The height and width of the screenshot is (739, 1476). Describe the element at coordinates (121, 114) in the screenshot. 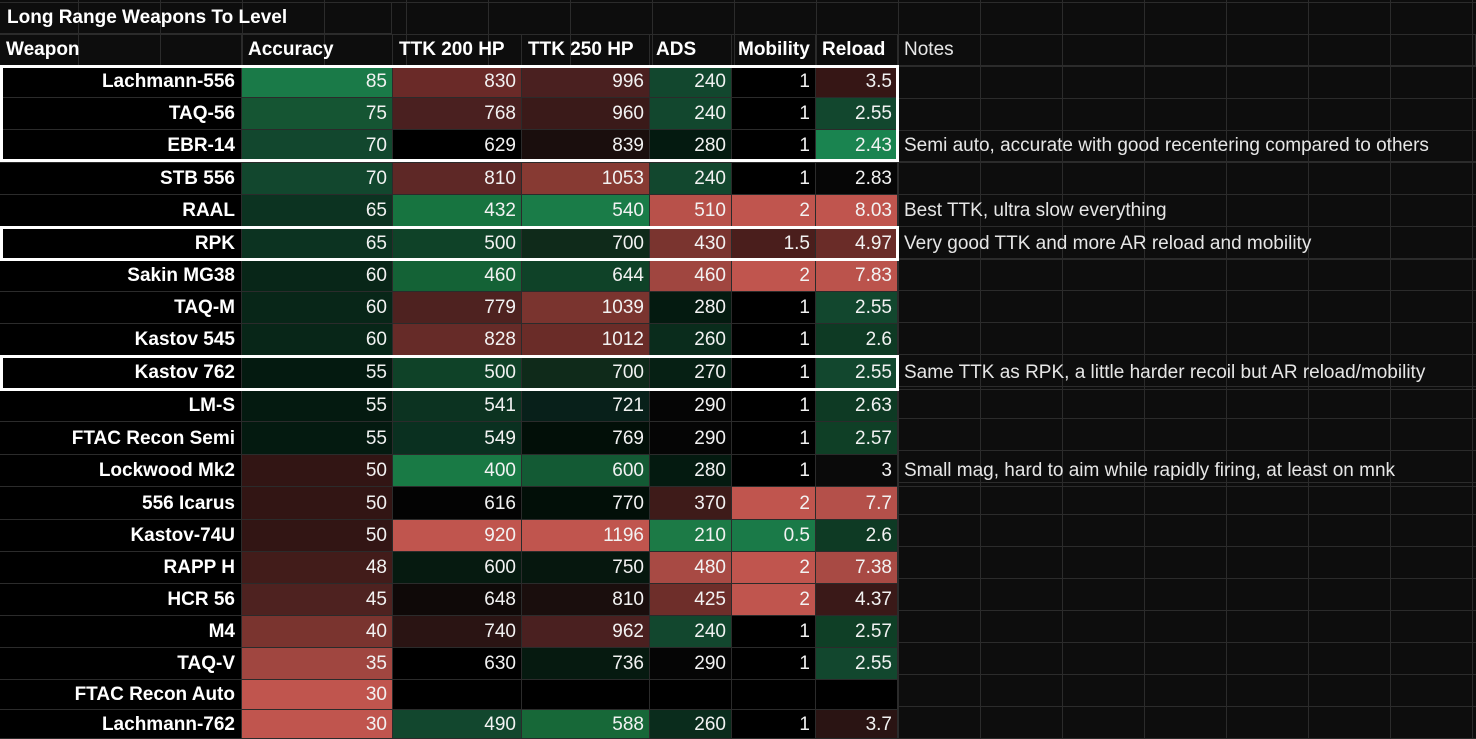

I see `weapon-name-cell: TAQ-56` at that location.